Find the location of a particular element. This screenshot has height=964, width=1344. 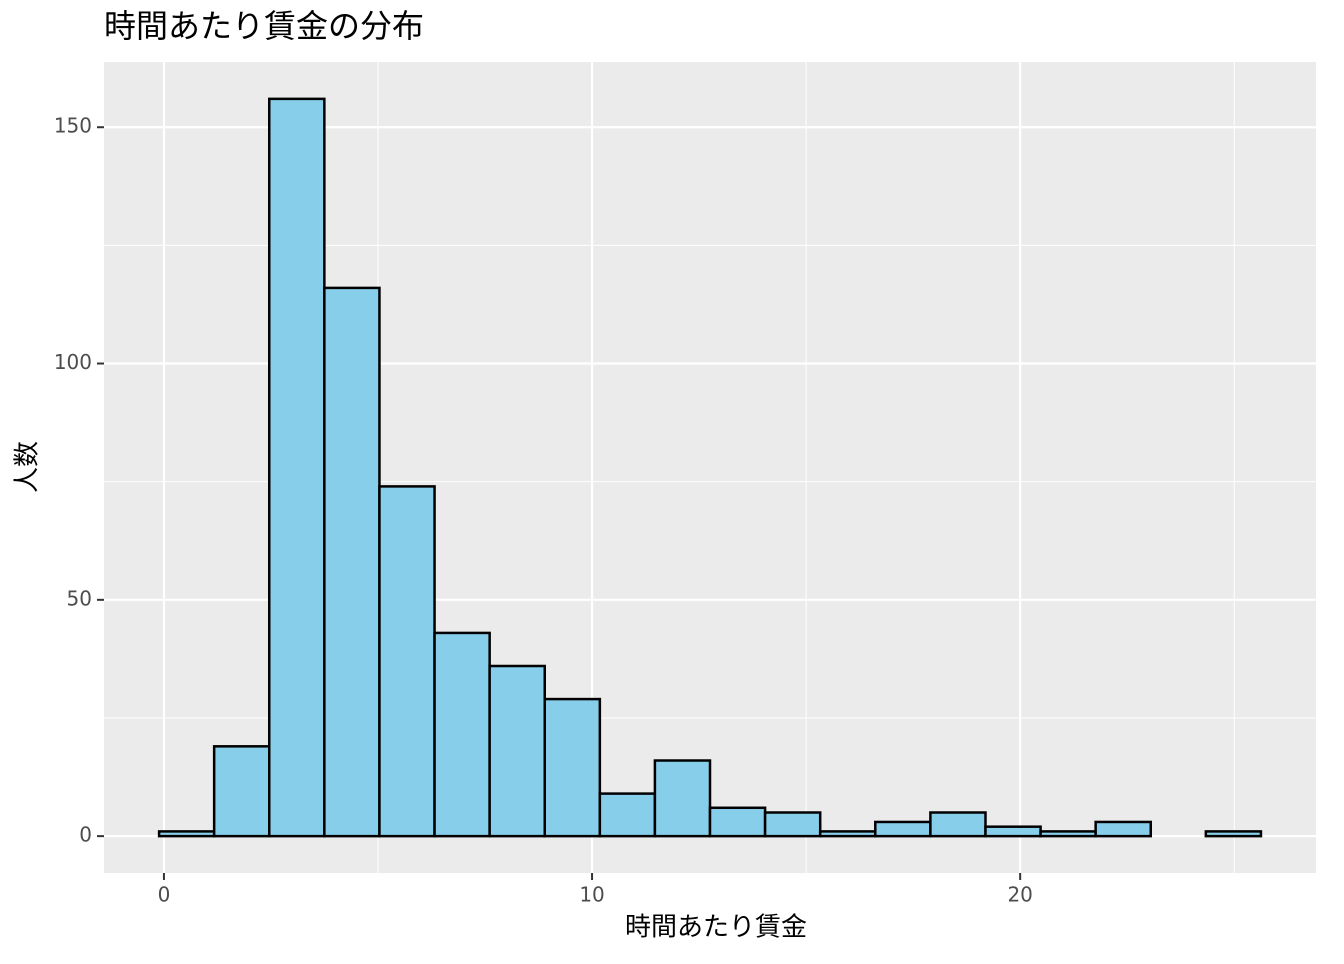

x-axis-title: 時間あたり賃金 is located at coordinates (716, 928).